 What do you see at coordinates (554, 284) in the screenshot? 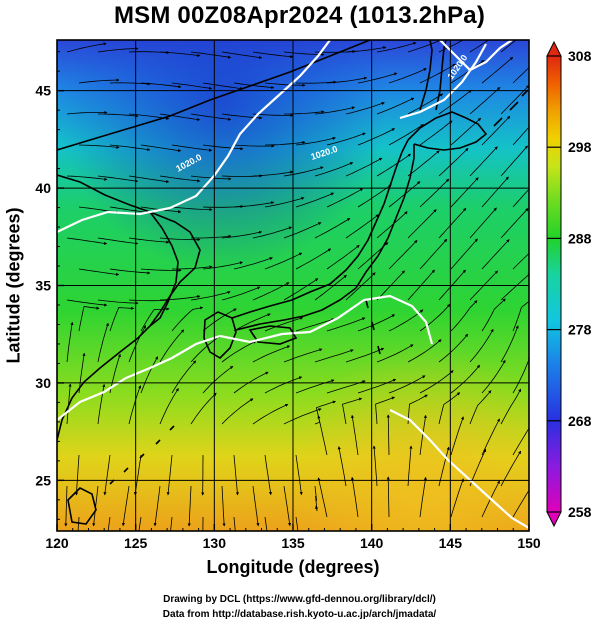
I see `colorbar-bar` at bounding box center [554, 284].